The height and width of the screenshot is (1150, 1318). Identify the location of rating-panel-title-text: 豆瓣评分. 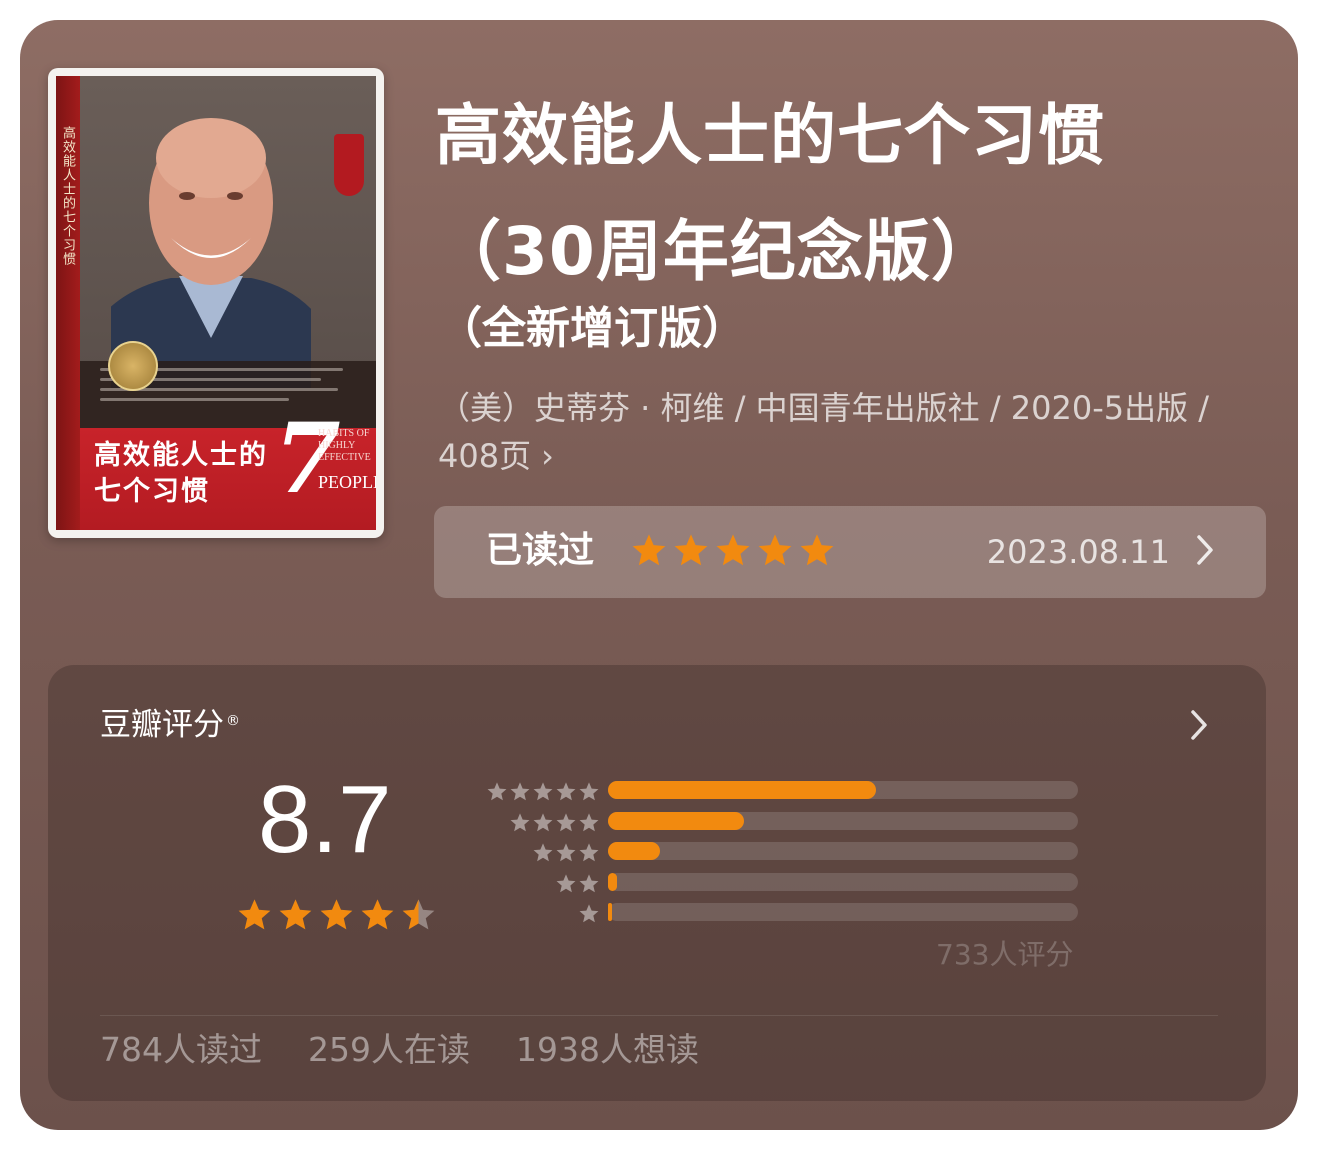
(162, 725).